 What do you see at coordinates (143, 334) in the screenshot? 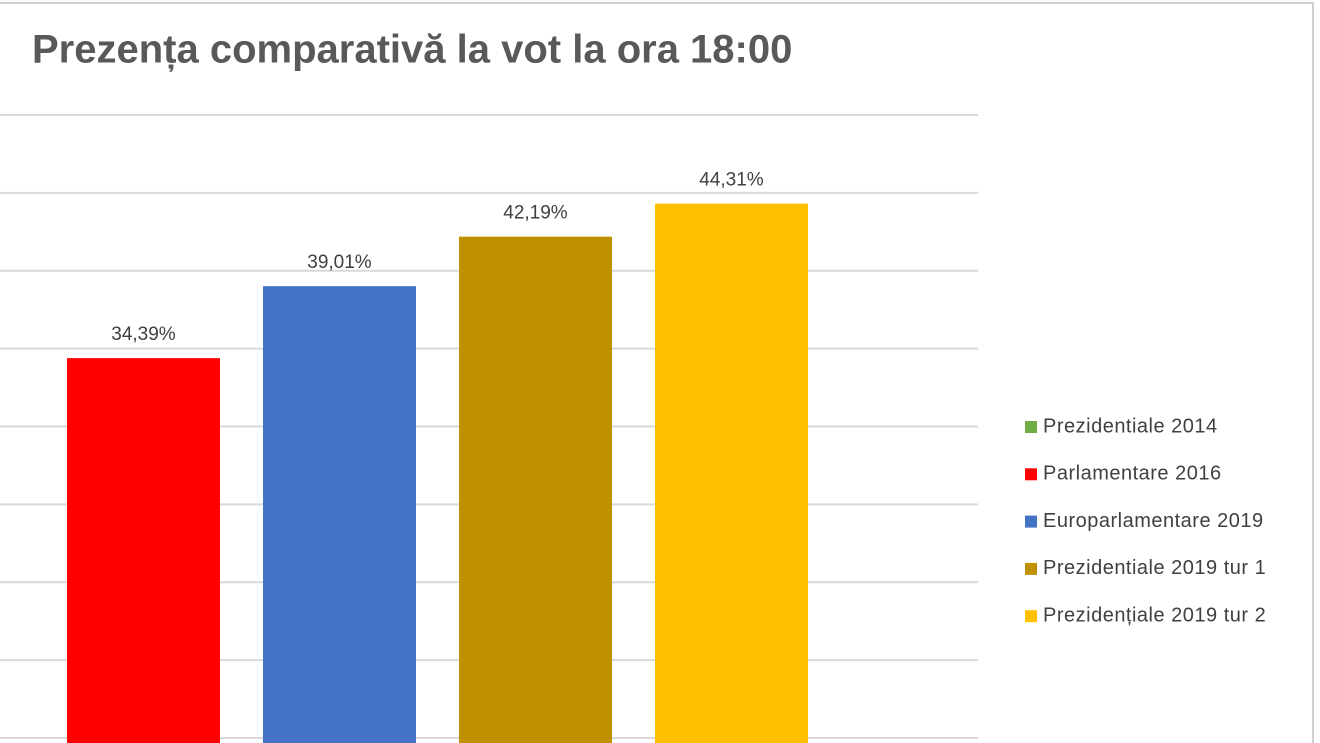
I see `data-label: 34,39%` at bounding box center [143, 334].